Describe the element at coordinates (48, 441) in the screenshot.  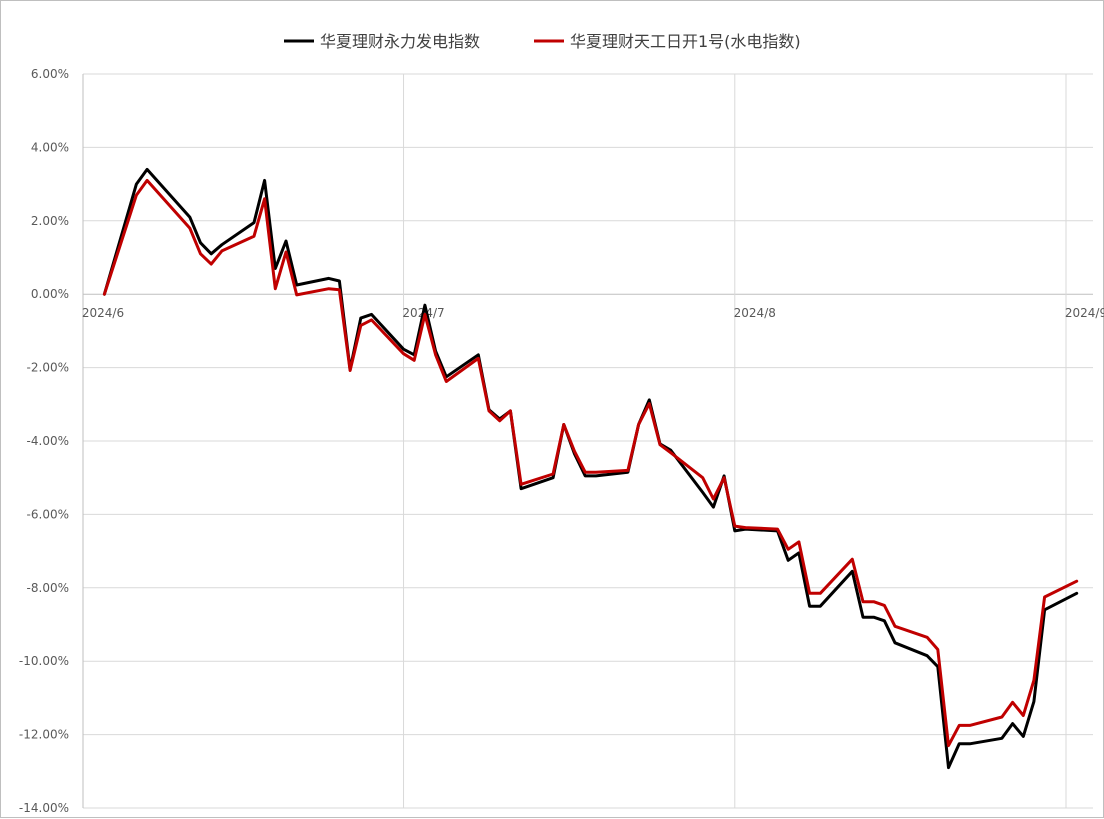
I see `y-tick-label: -4.00%` at that location.